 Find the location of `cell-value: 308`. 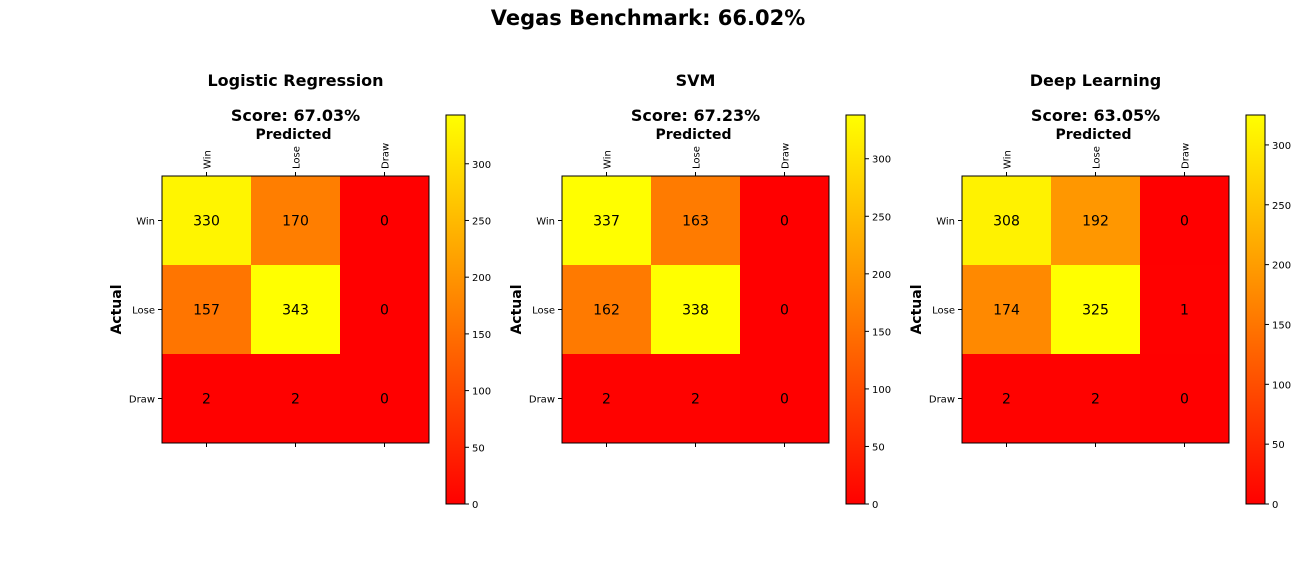

cell-value: 308 is located at coordinates (1006, 222).